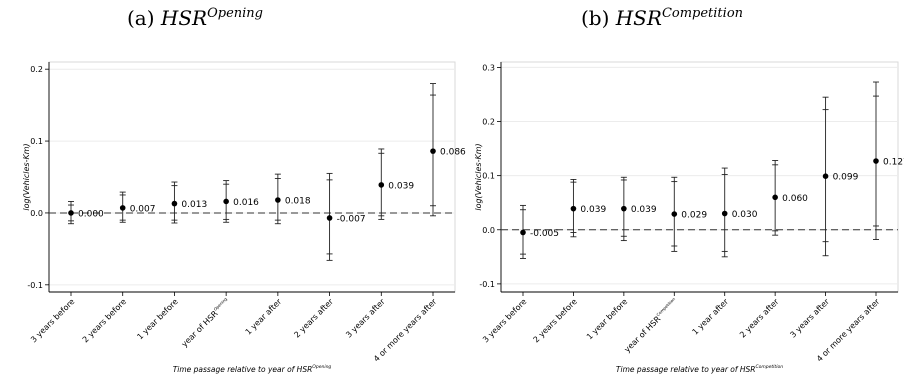 The image size is (904, 379). Describe the element at coordinates (453, 153) in the screenshot. I see `data-label: 0.086` at that location.